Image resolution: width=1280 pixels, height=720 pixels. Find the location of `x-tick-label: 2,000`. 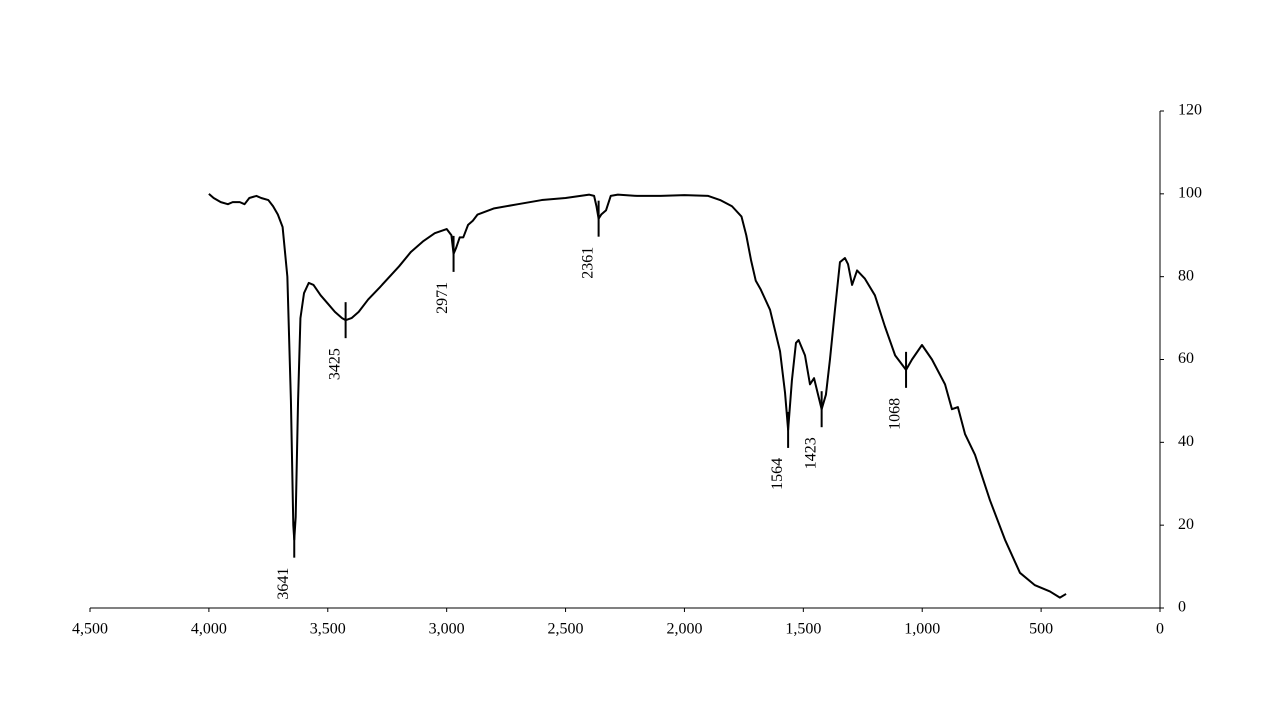

x-tick-label: 2,000 is located at coordinates (684, 629).